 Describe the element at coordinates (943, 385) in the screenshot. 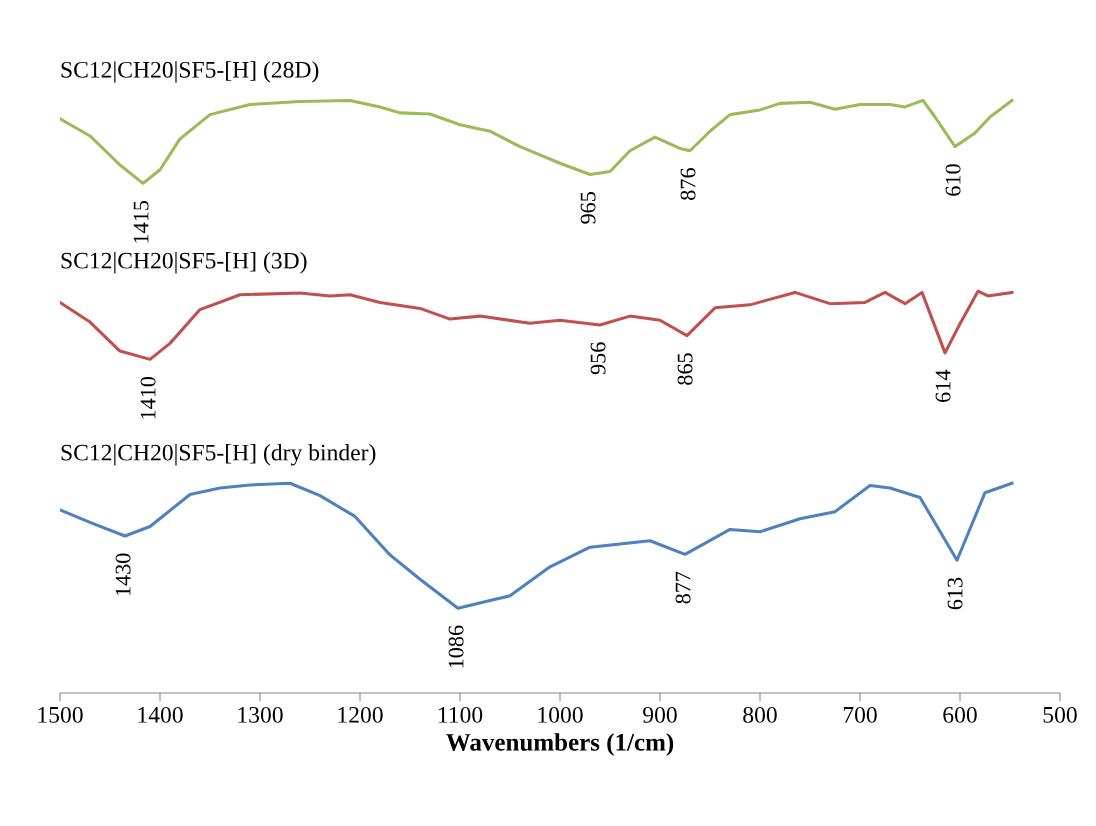

I see `annotation: 614` at that location.